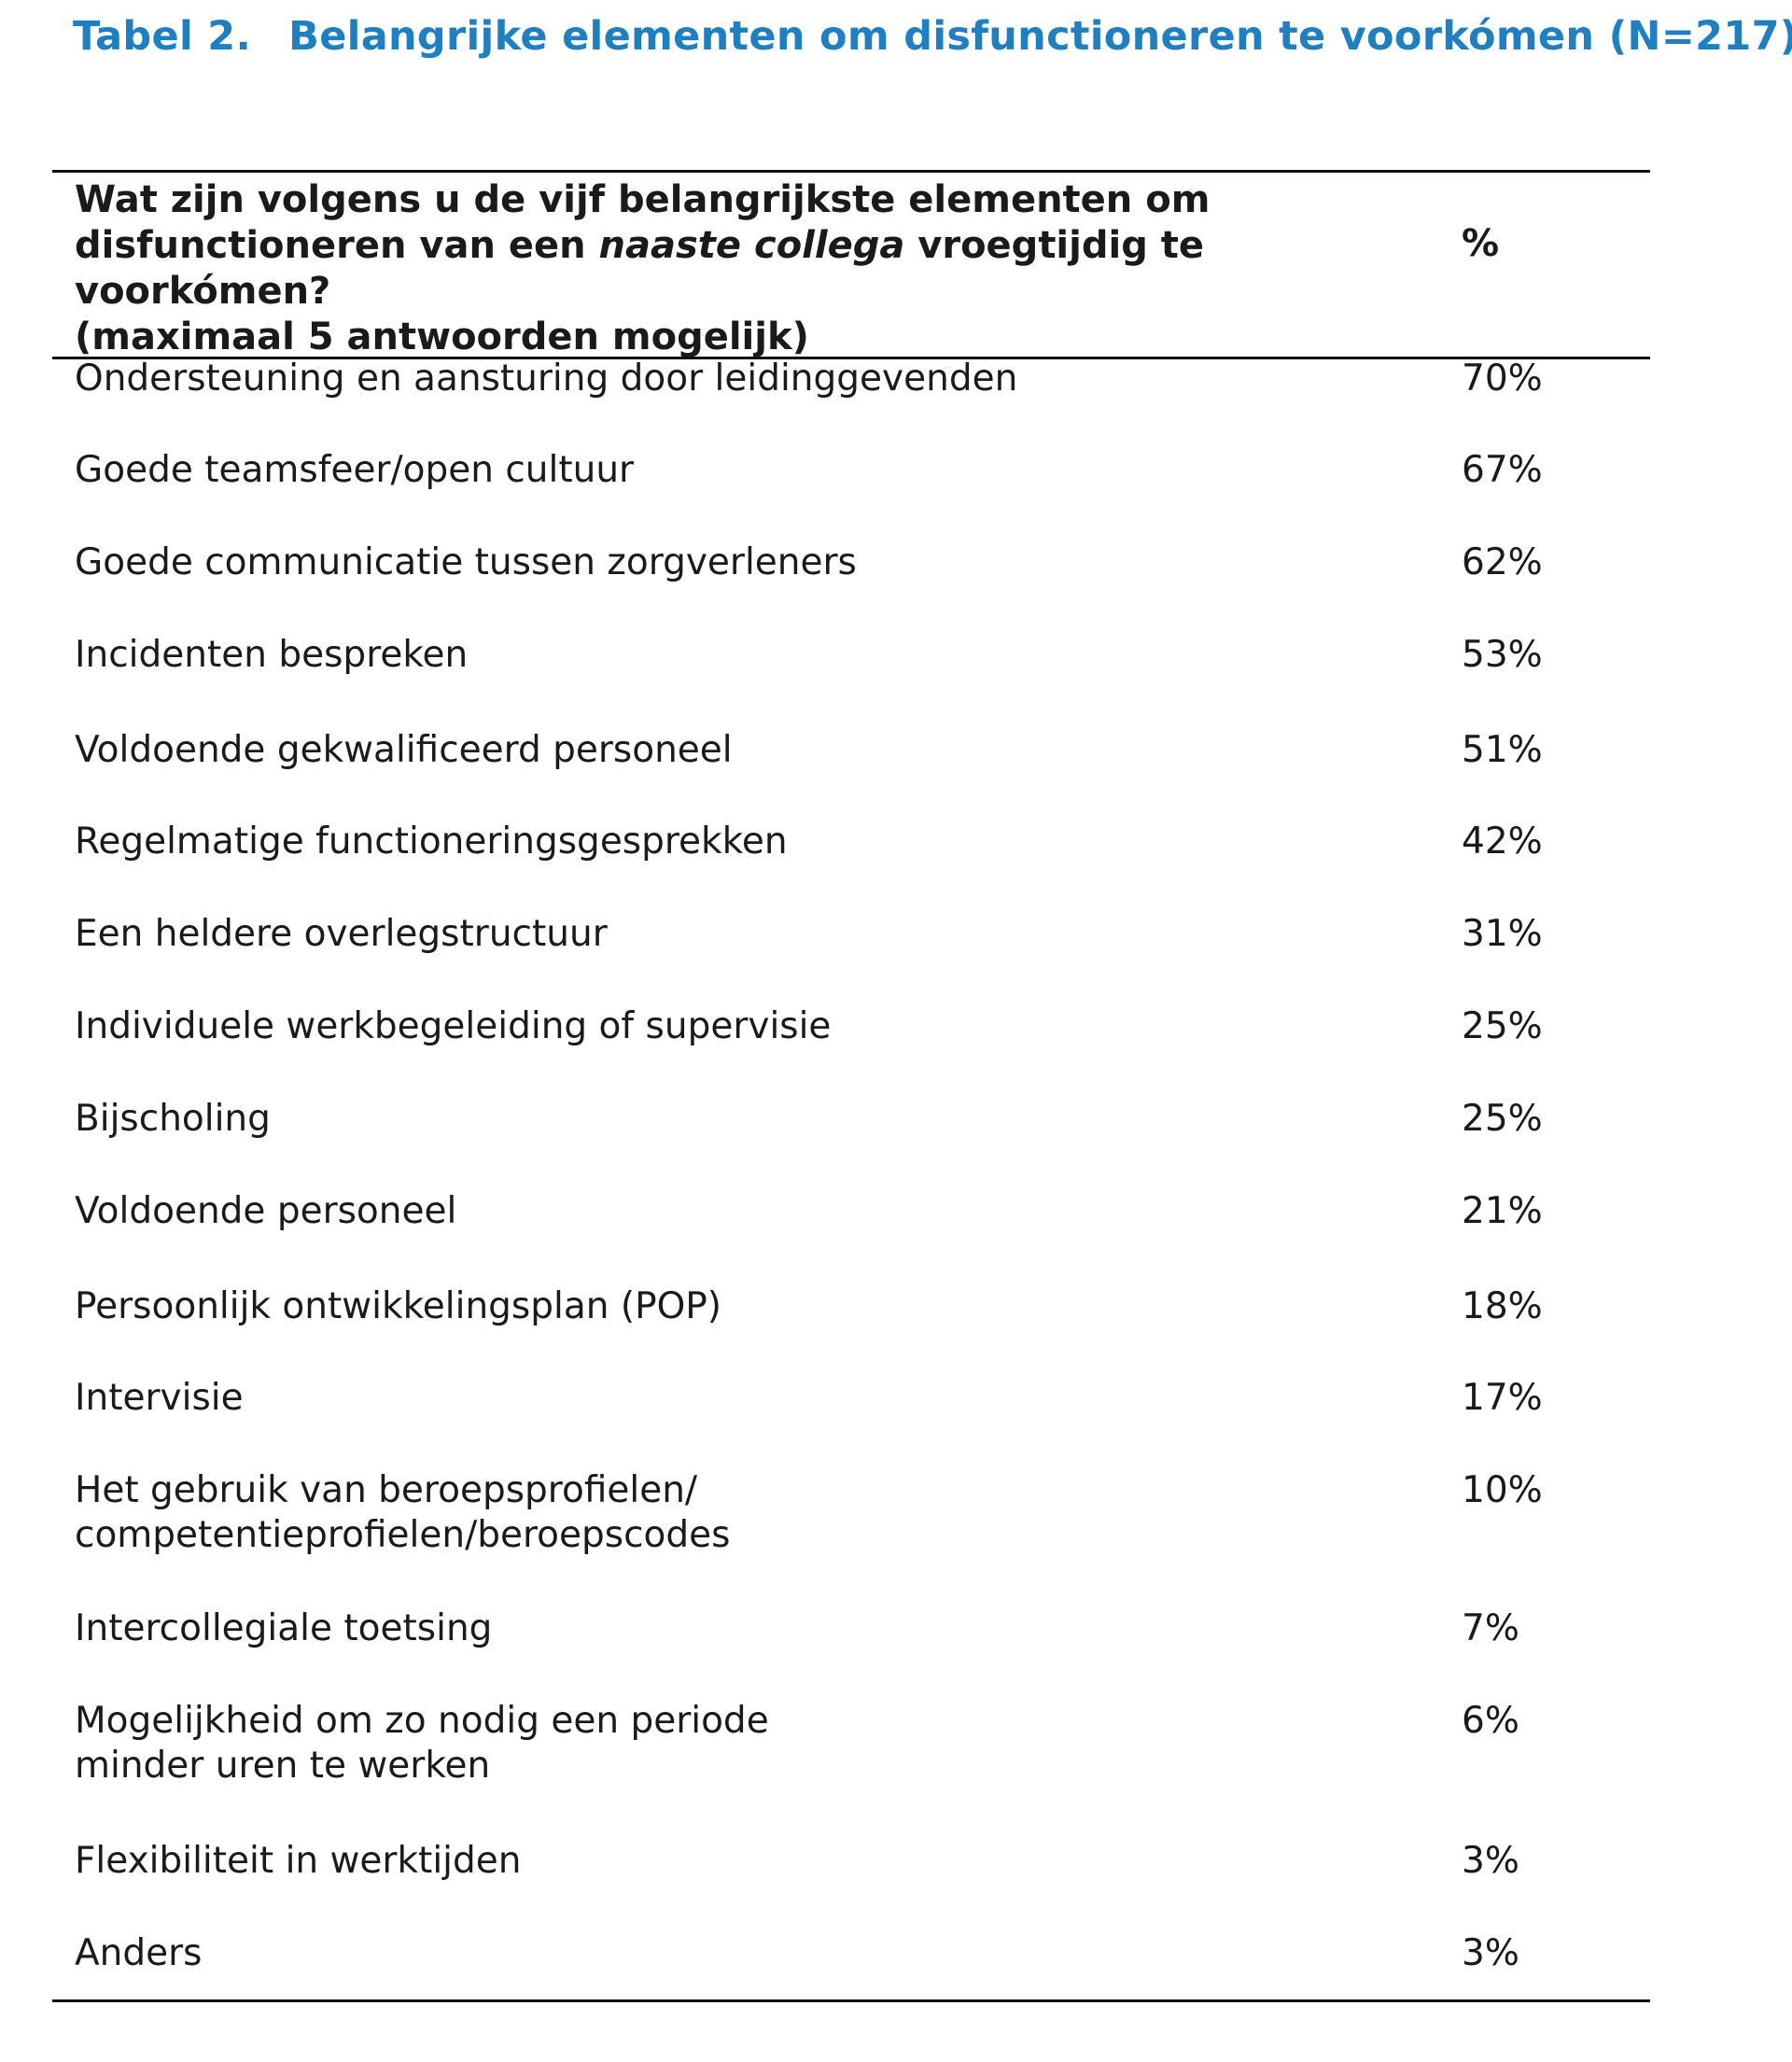  What do you see at coordinates (466, 562) in the screenshot?
I see `row-label: Goede communicatie tussen zorgverleners` at bounding box center [466, 562].